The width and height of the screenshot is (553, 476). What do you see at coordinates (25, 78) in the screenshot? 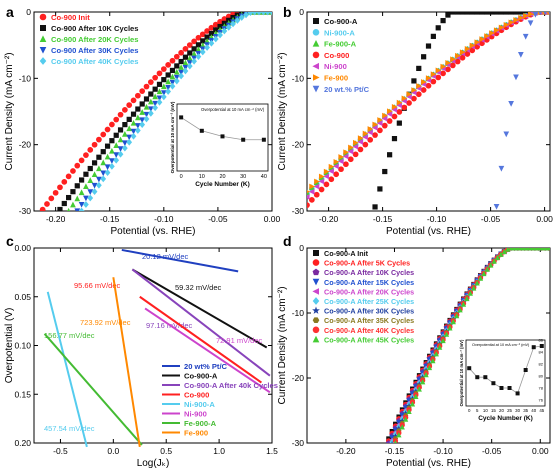
I see `y-tick-label: -10` at bounding box center [25, 78].